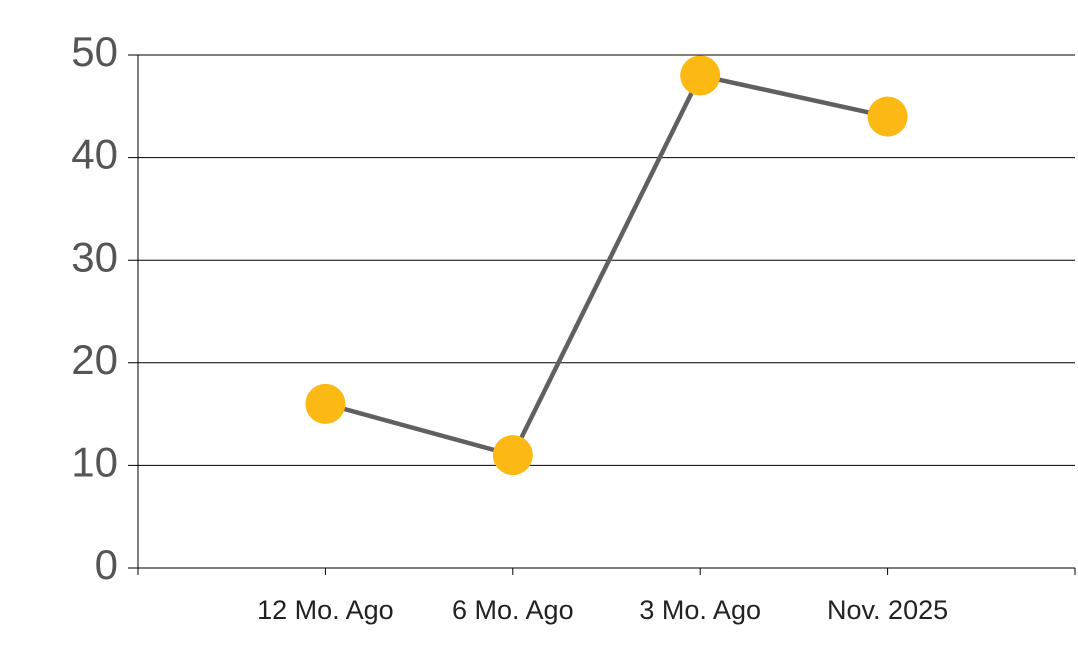 The height and width of the screenshot is (663, 1078). I want to click on y-tick-label: 10, so click(94, 461).